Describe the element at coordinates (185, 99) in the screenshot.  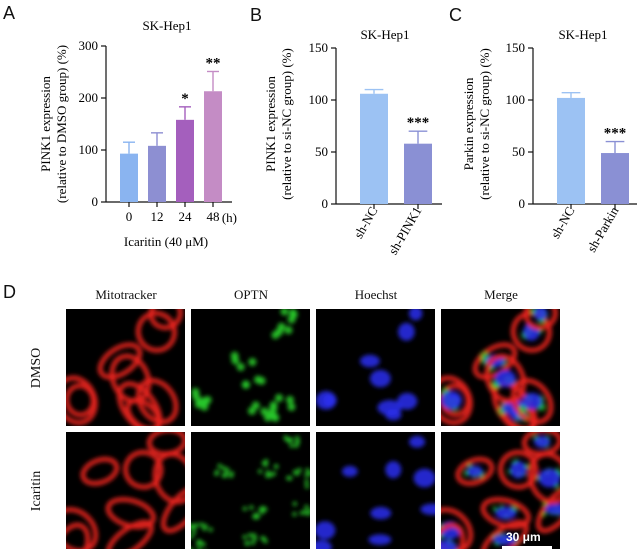
I see `significance-marker: *` at that location.